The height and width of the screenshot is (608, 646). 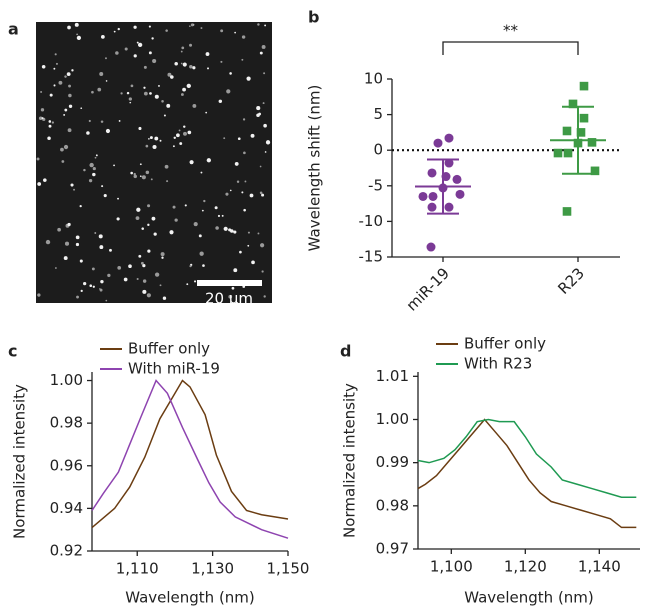 What do you see at coordinates (378, 150) in the screenshot?
I see `y-tick-label: 0` at bounding box center [378, 150].